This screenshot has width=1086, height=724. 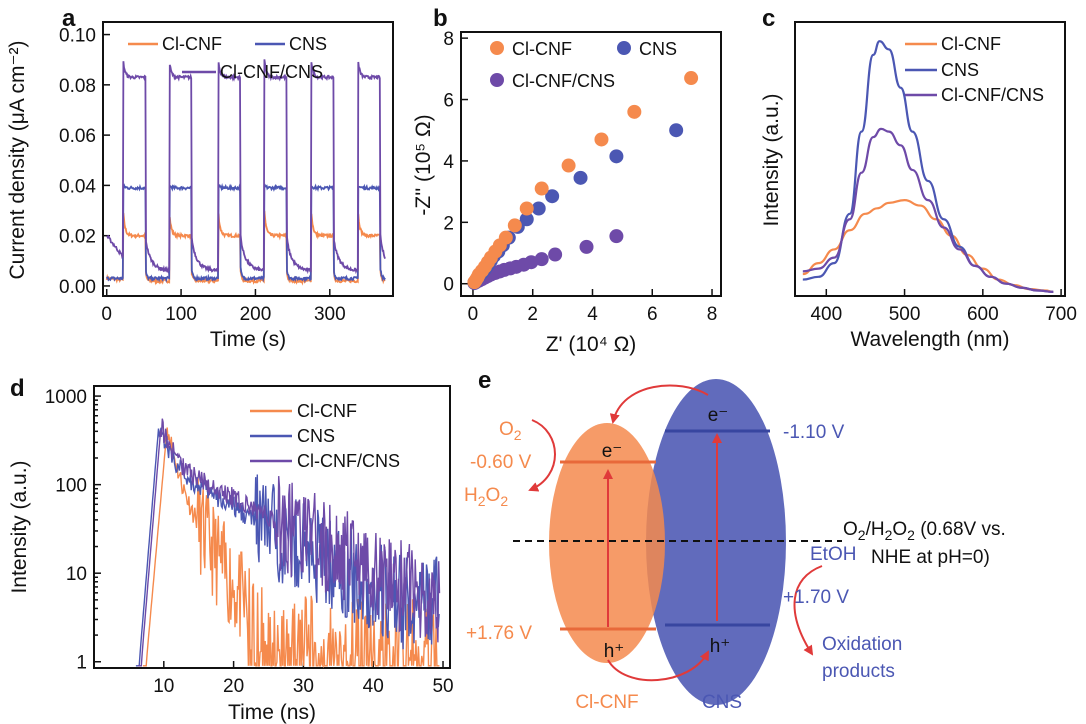 What do you see at coordinates (858, 671) in the screenshot?
I see `oxidation-products-line2: products` at bounding box center [858, 671].